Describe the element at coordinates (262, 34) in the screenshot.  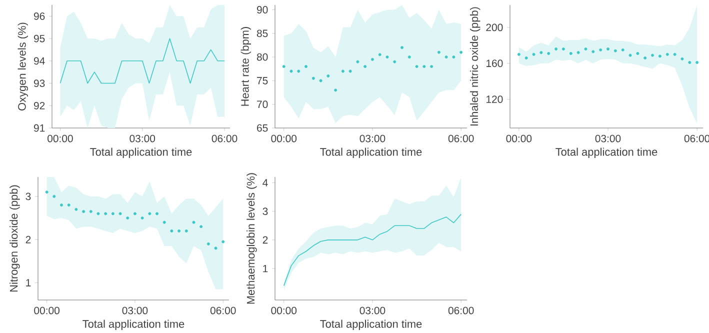
I see `y-tick-label: 85` at that location.